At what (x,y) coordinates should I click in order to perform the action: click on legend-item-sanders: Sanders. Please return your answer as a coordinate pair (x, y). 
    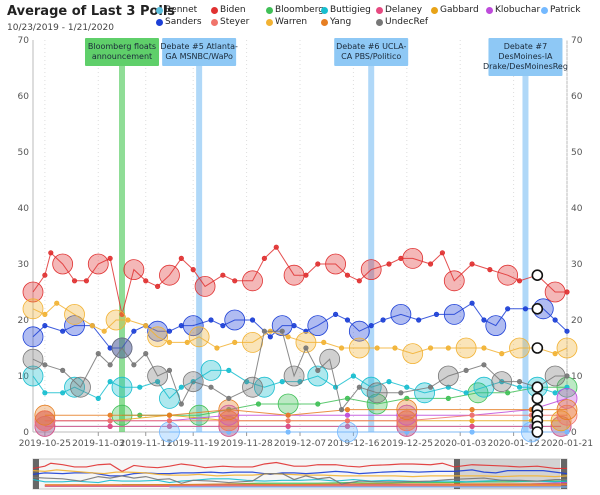
    Looking at the image, I should click on (179, 22).